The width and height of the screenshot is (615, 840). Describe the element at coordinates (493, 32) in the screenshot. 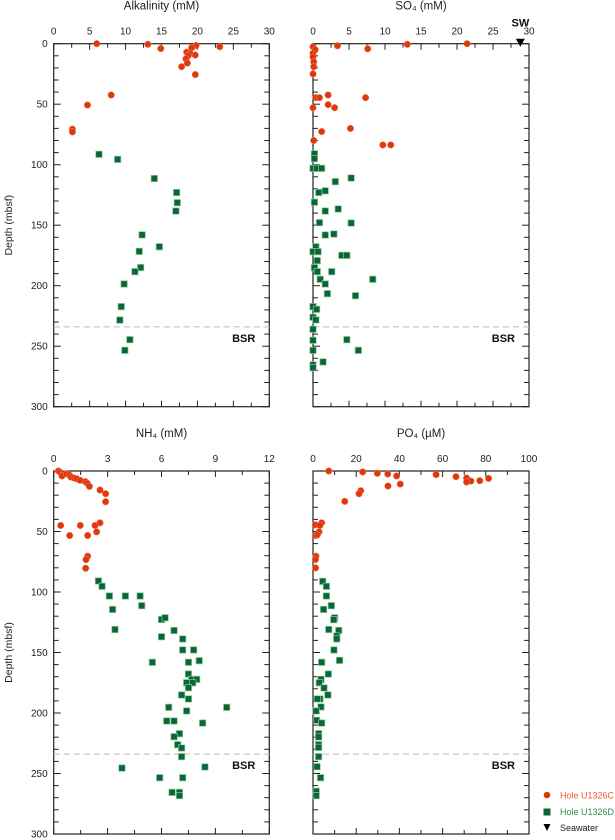

I see `x-tick-label: 25` at that location.